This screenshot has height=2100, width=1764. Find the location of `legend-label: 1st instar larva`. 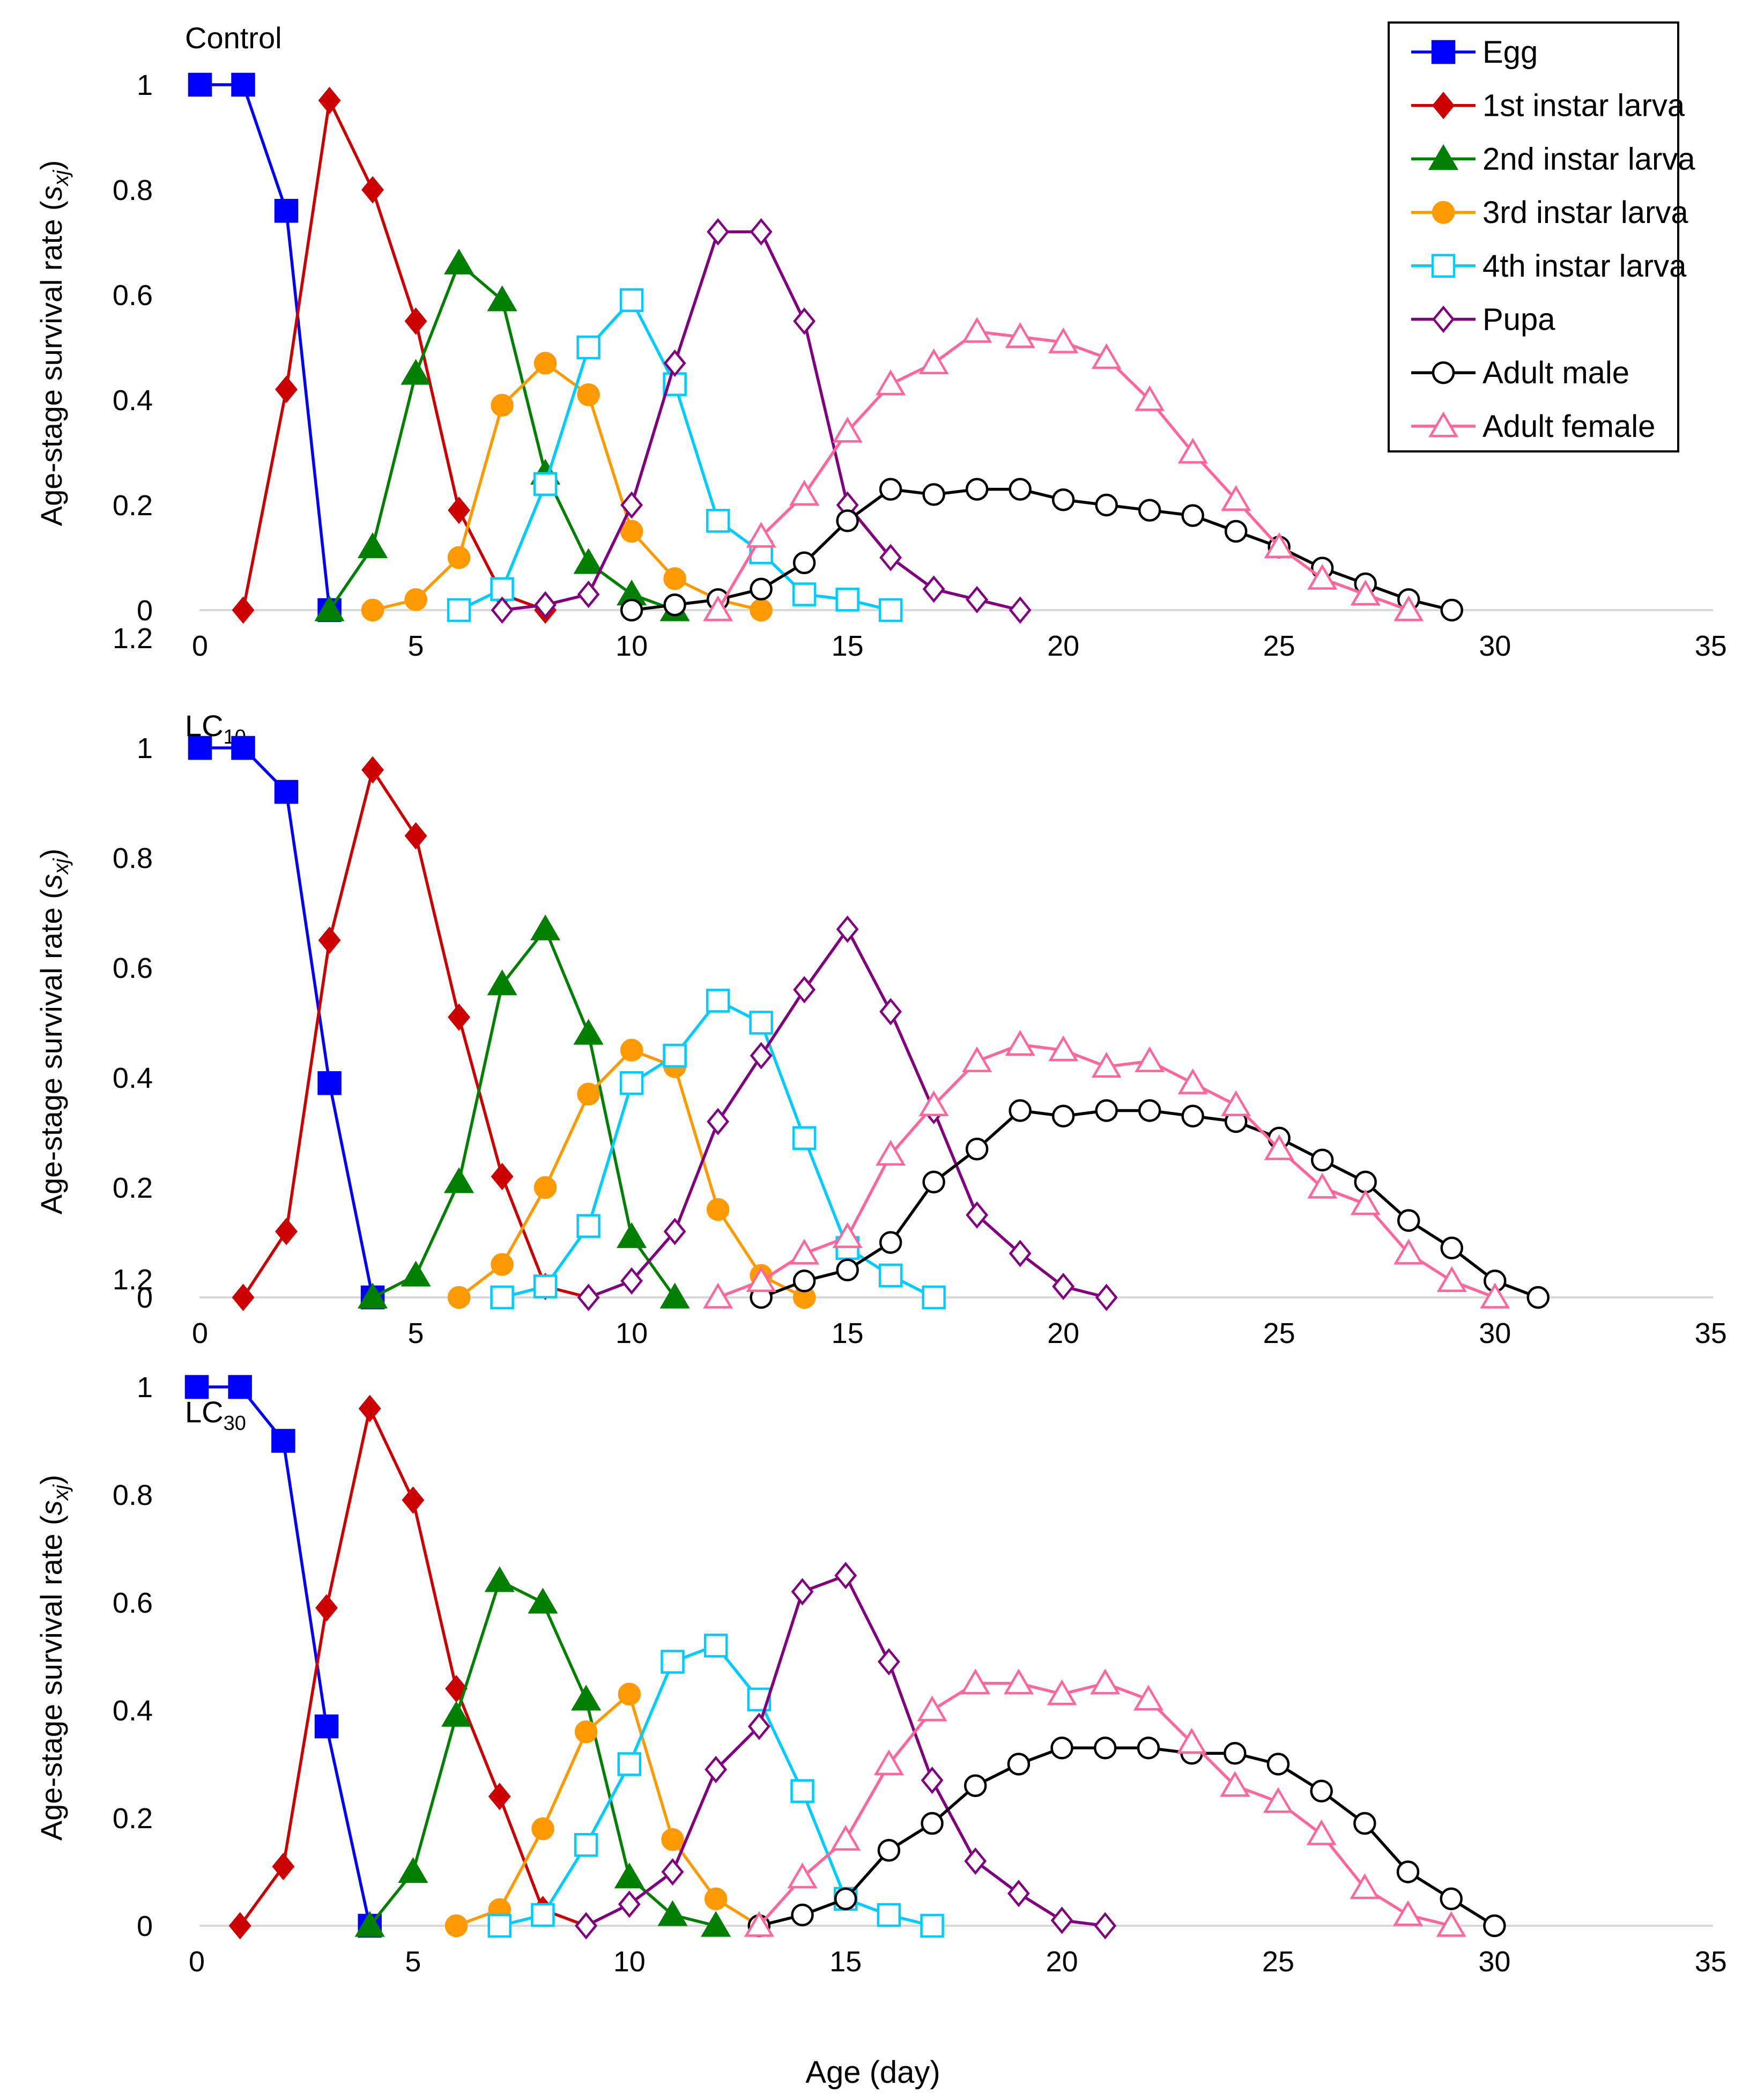

legend-label: 1st instar larva is located at coordinates (1584, 105).